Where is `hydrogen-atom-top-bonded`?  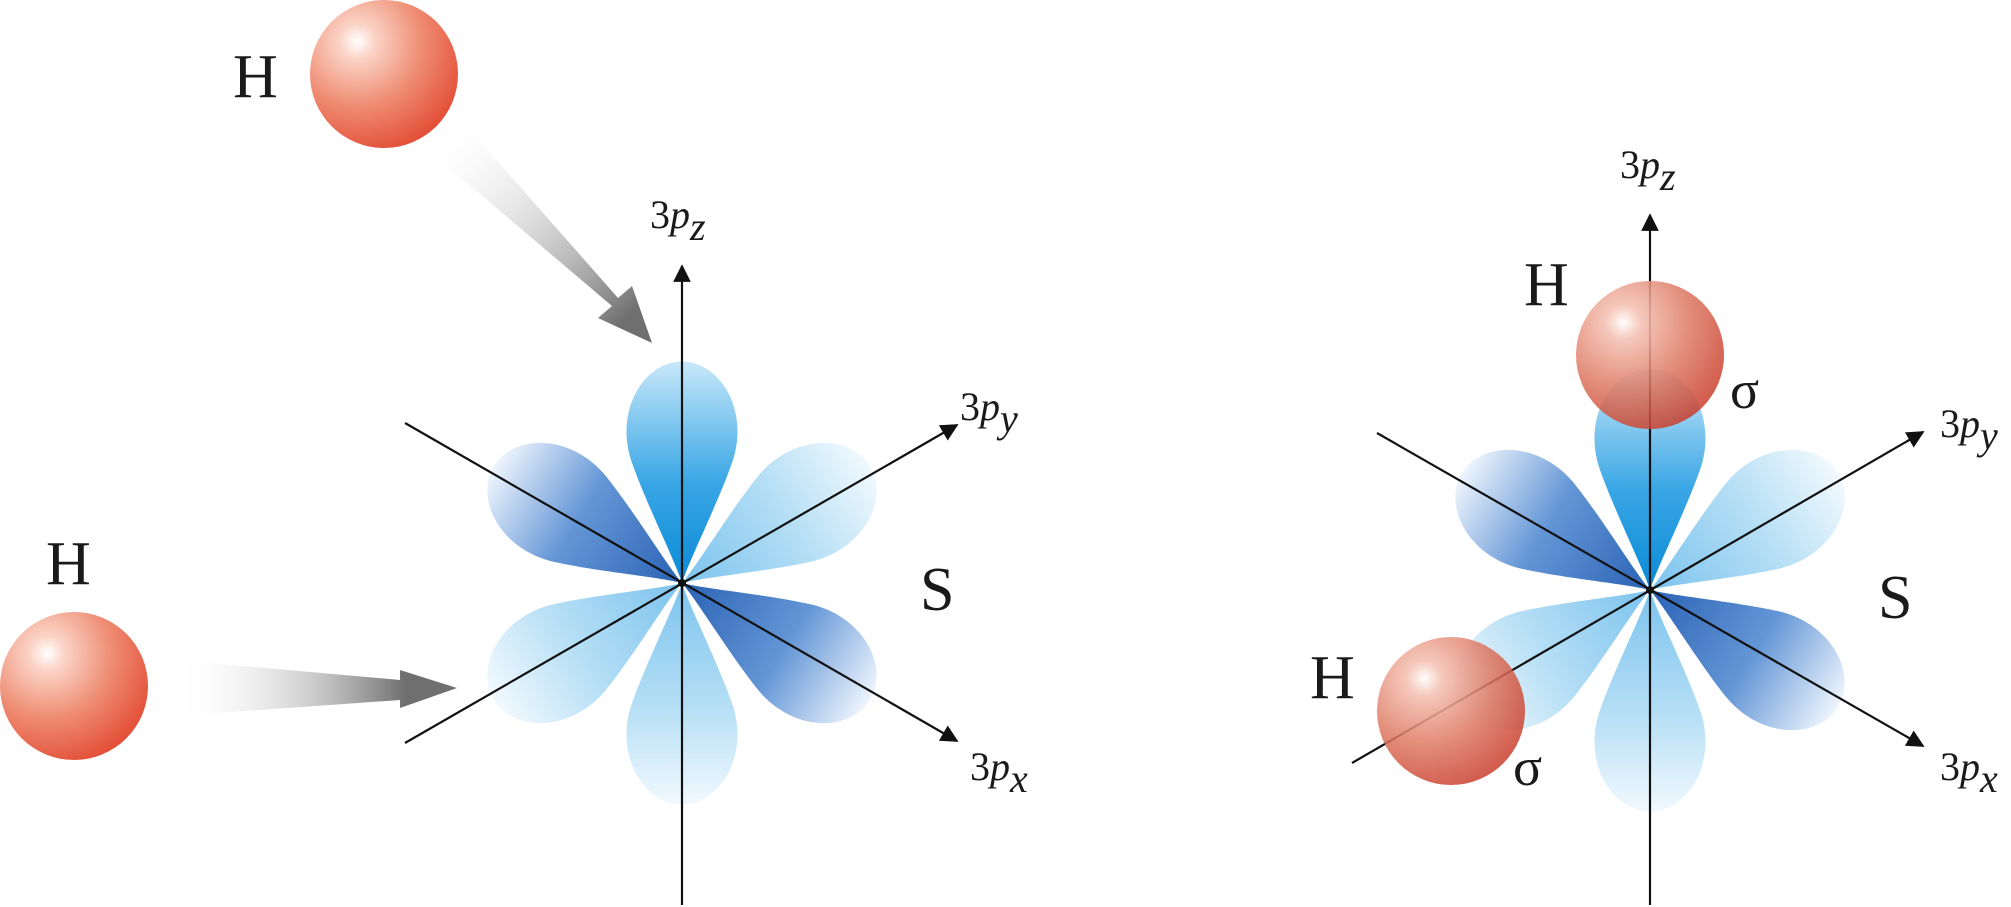
hydrogen-atom-top-bonded is located at coordinates (1650, 355).